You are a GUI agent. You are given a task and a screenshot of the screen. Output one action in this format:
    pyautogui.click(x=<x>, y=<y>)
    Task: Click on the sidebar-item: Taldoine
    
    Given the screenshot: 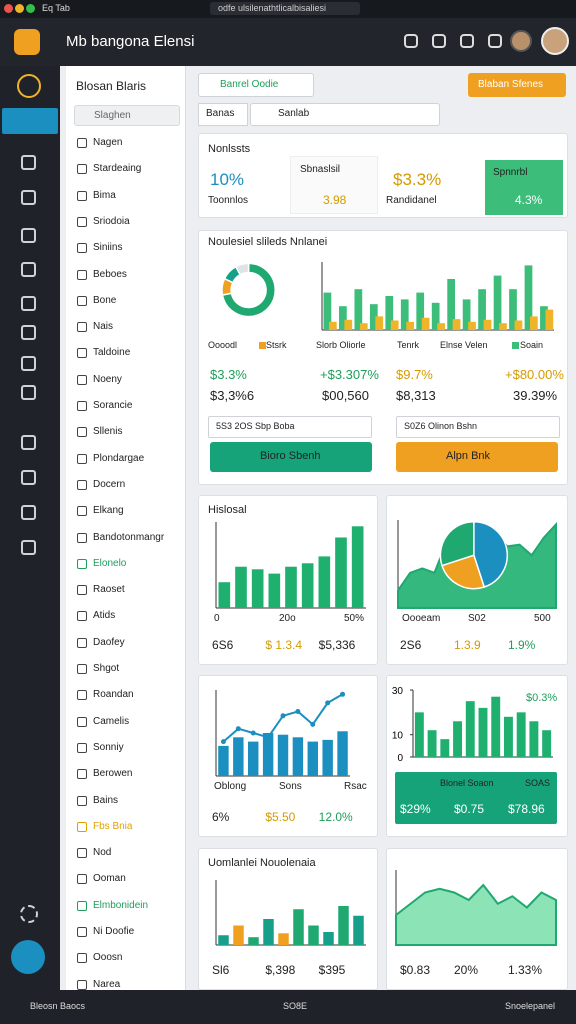 What is the action you would take?
    pyautogui.click(x=112, y=353)
    